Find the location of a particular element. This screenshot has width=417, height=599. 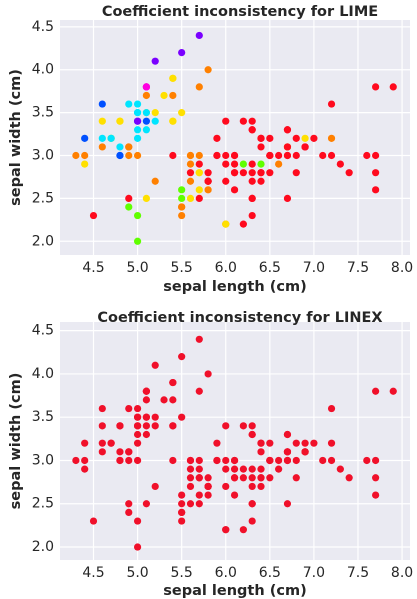

x-tick-label: 7.5 is located at coordinates (358, 268).